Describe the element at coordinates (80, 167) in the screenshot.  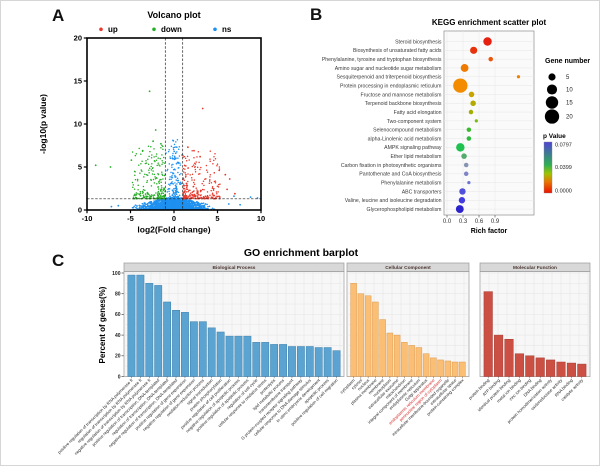
I see `volcano-ytick: 5` at that location.